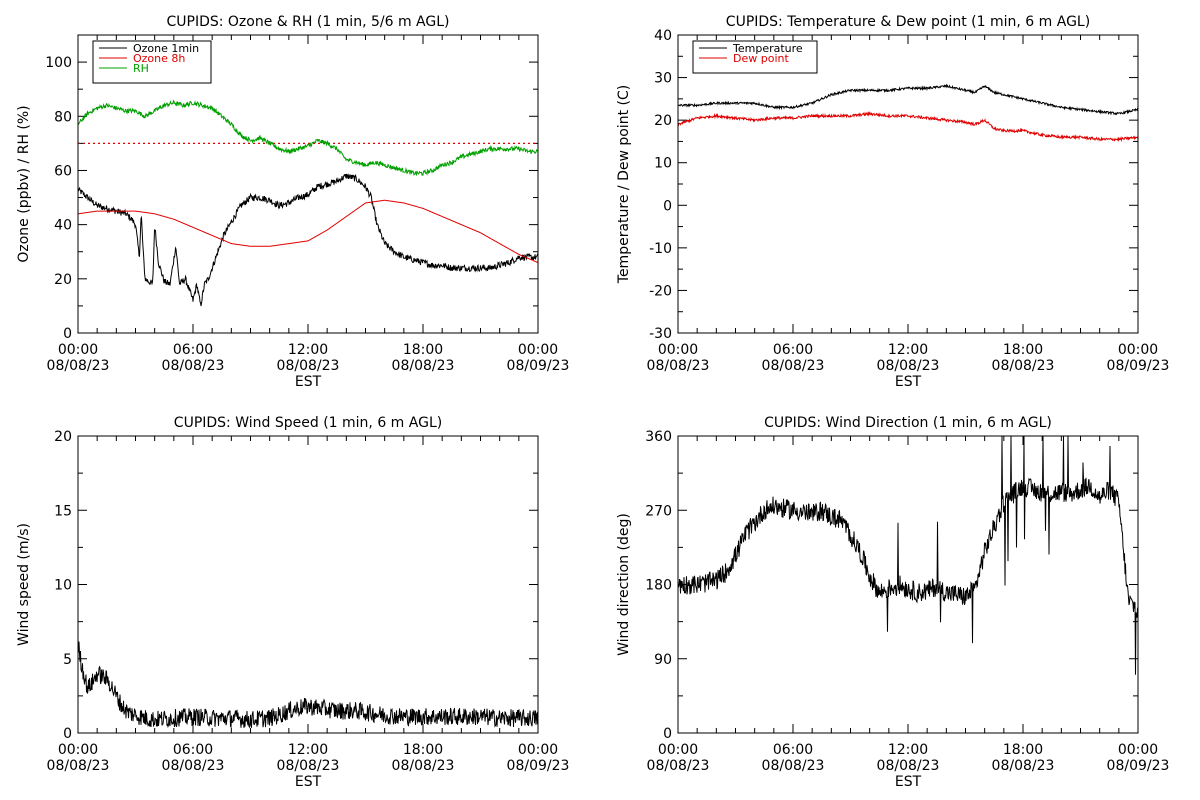 This screenshot has height=800, width=1200. Describe the element at coordinates (308, 423) in the screenshot. I see `chart-title: CUPIDS: Wind Speed (1 min, 6 m AGL)` at that location.